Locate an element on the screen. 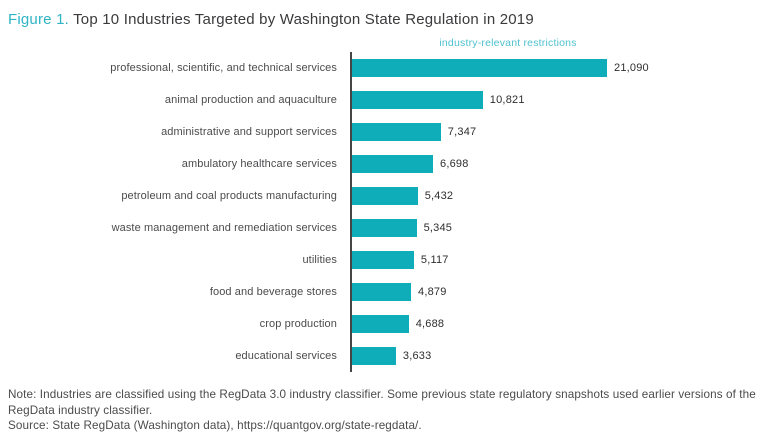  category-label: food and beverage stores is located at coordinates (273, 292).